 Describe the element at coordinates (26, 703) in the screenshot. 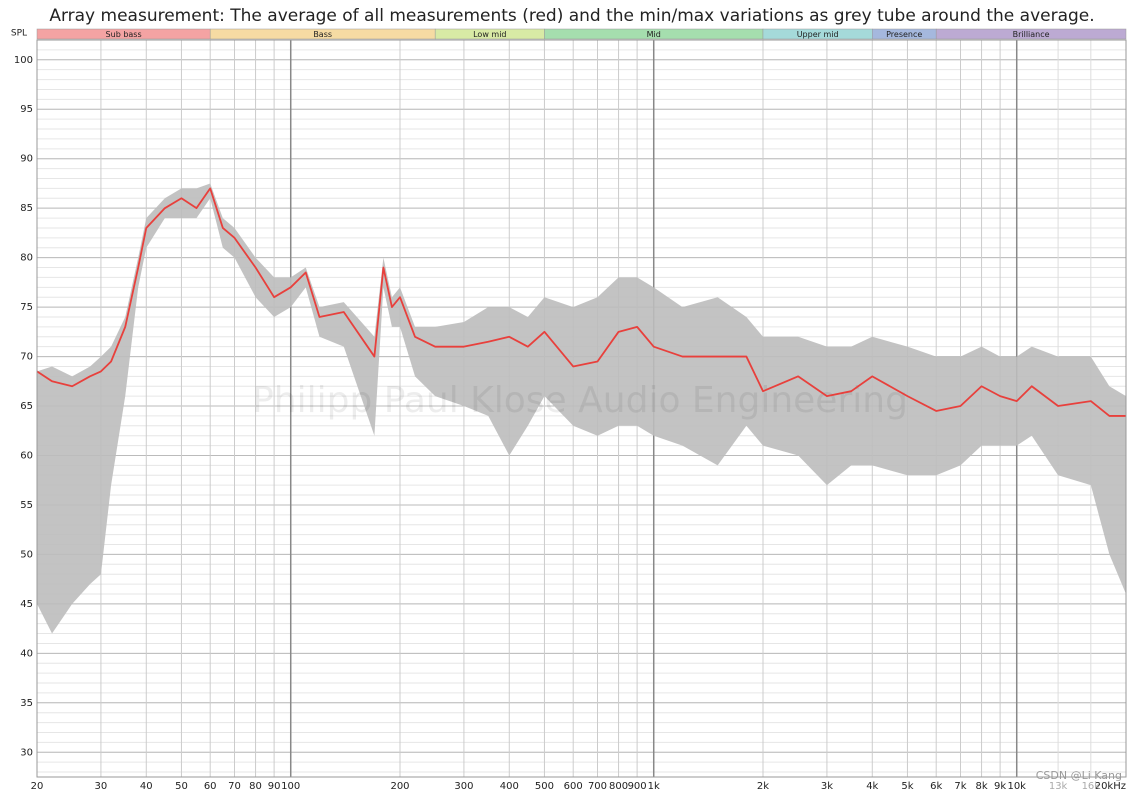

I see `y-tick-label: 35` at that location.